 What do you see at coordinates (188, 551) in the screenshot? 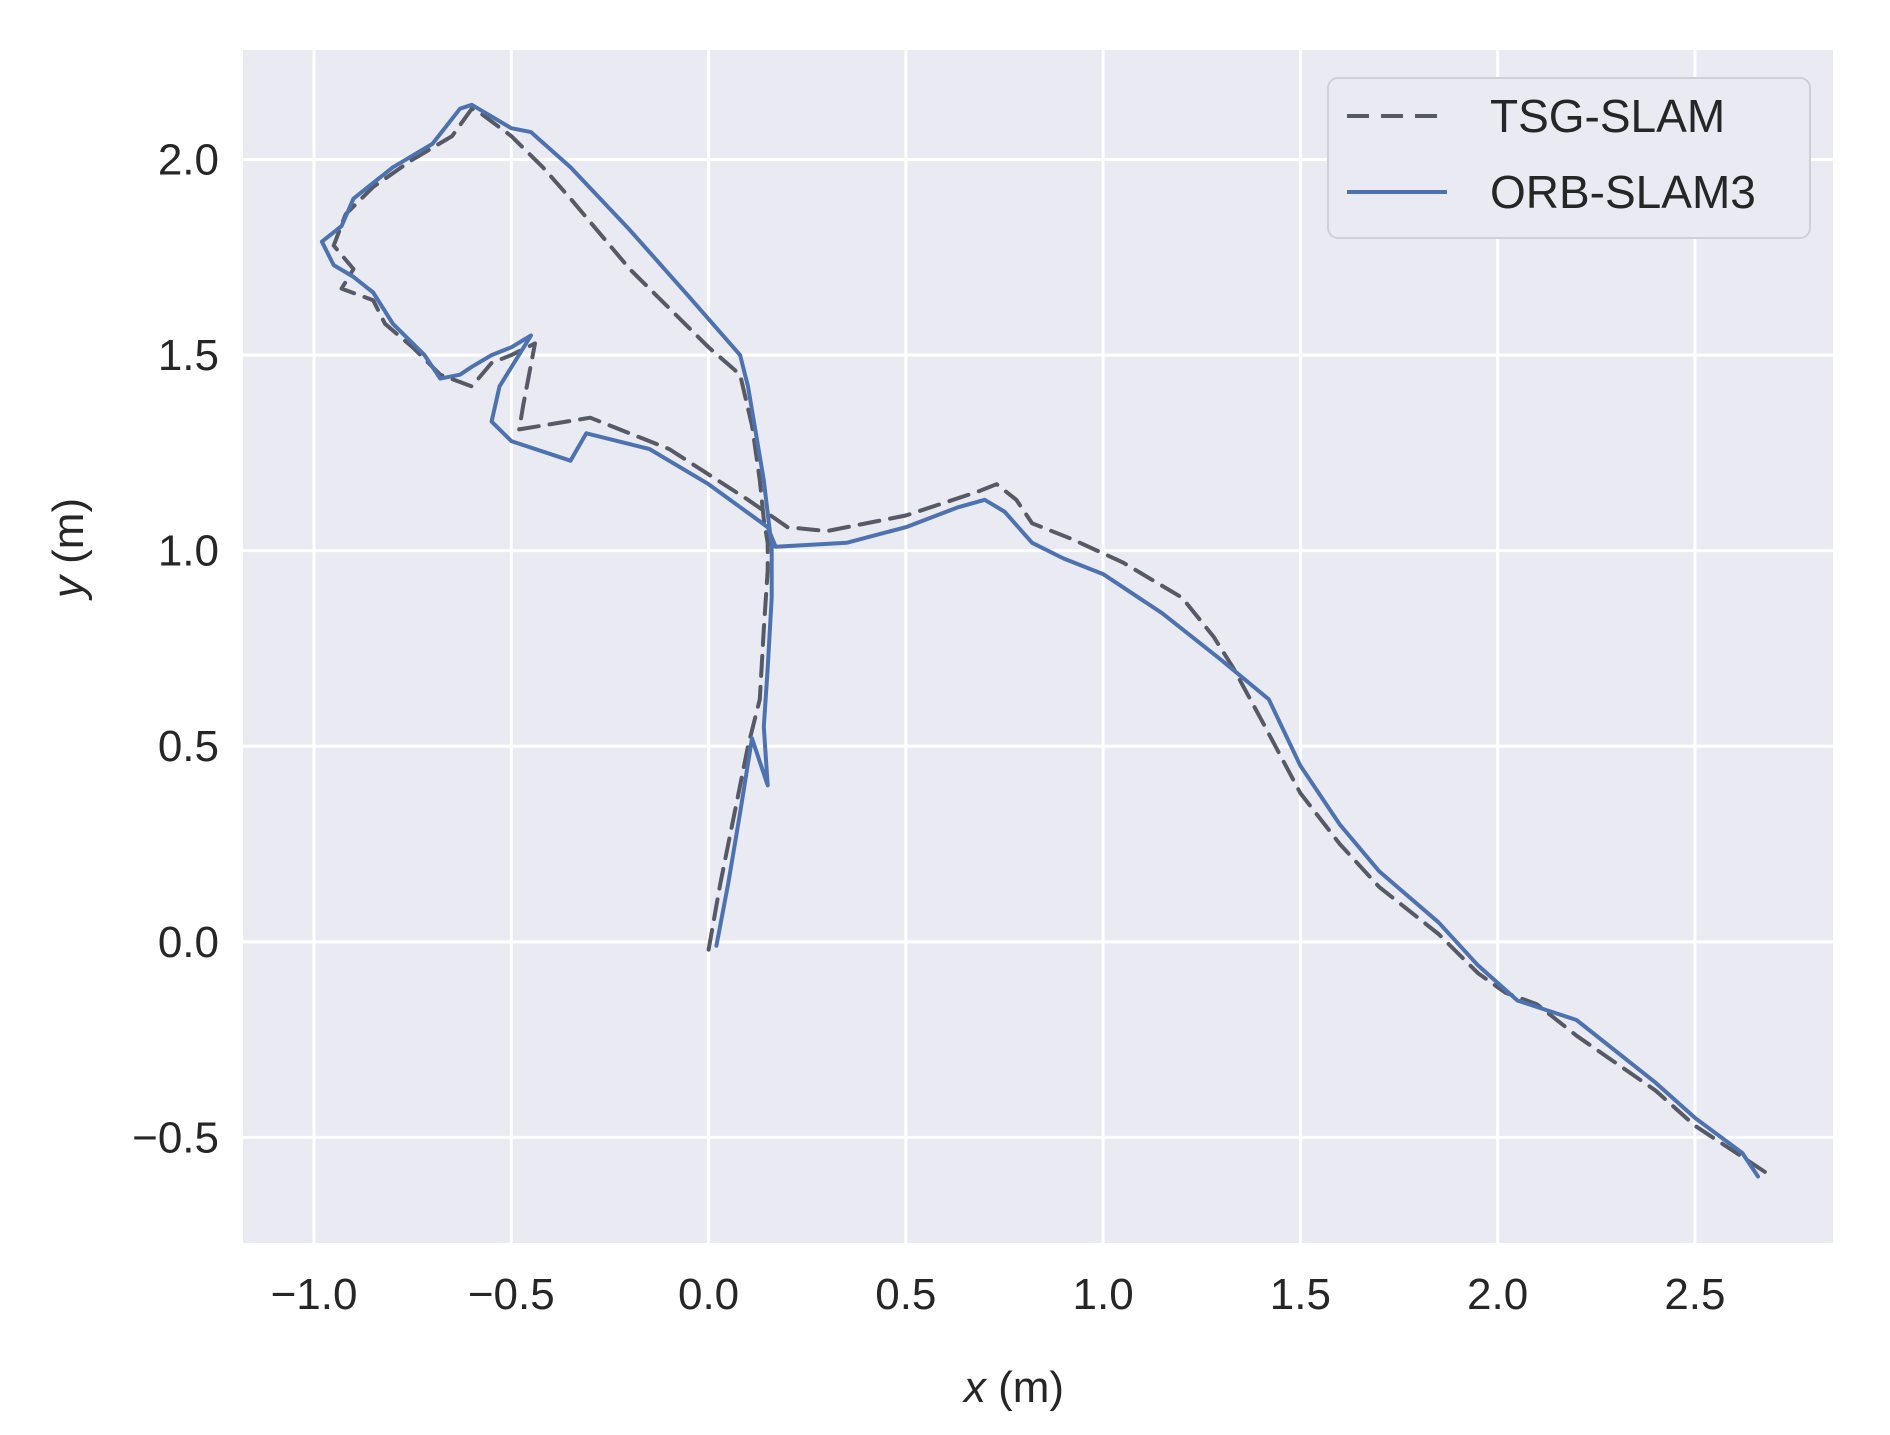
I see `y-tick-label: 1.0` at bounding box center [188, 551].